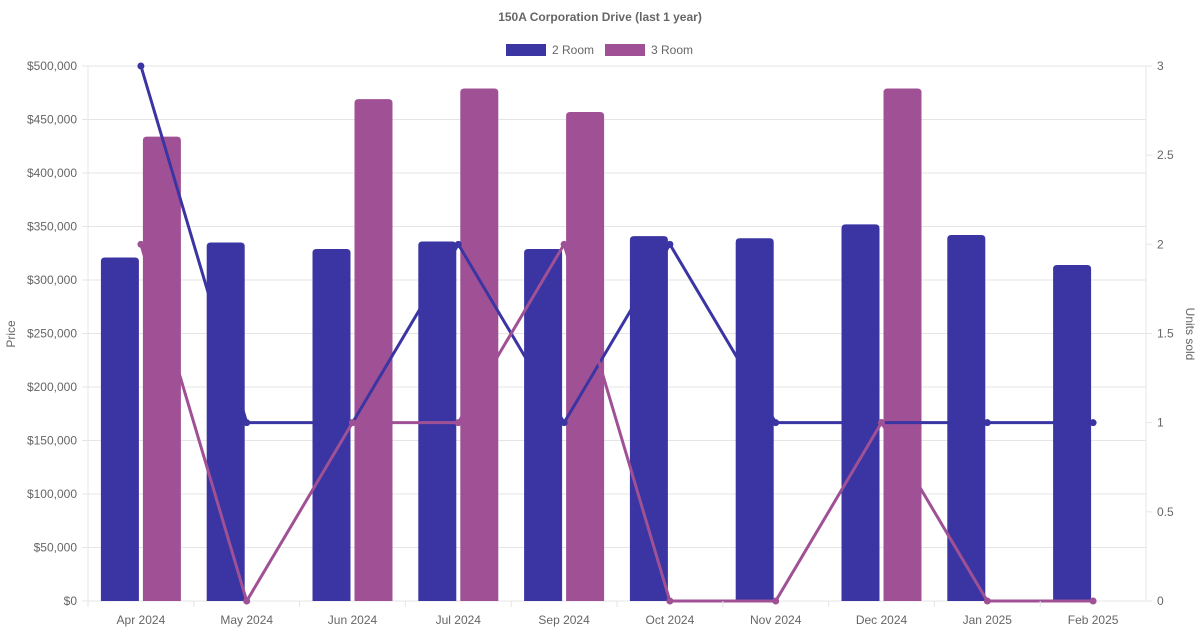 The image size is (1200, 635). I want to click on x-tick-label: Feb 2025, so click(1093, 620).